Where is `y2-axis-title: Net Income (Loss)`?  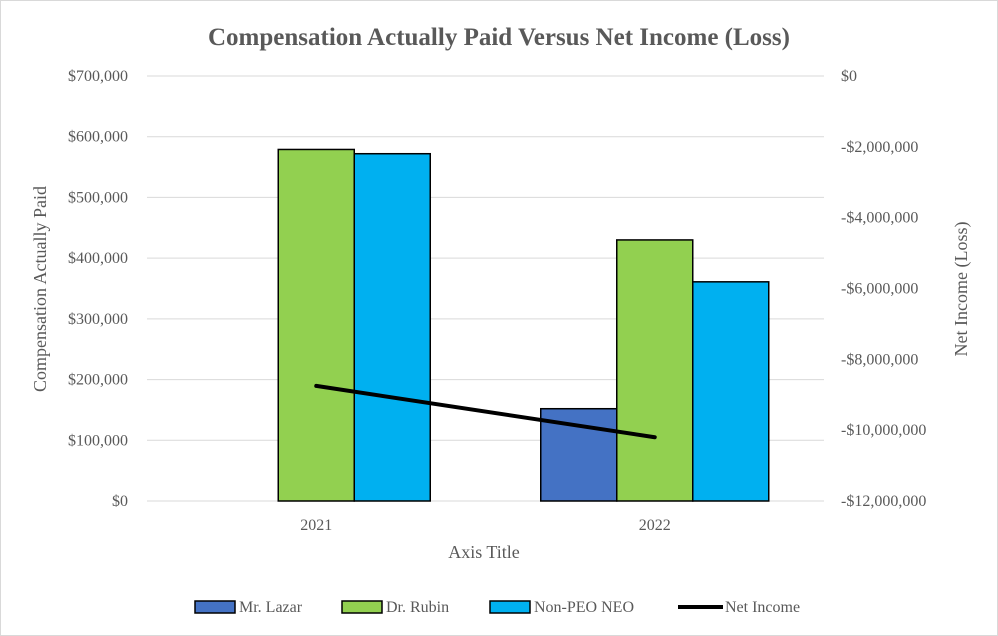
y2-axis-title: Net Income (Loss) is located at coordinates (961, 289).